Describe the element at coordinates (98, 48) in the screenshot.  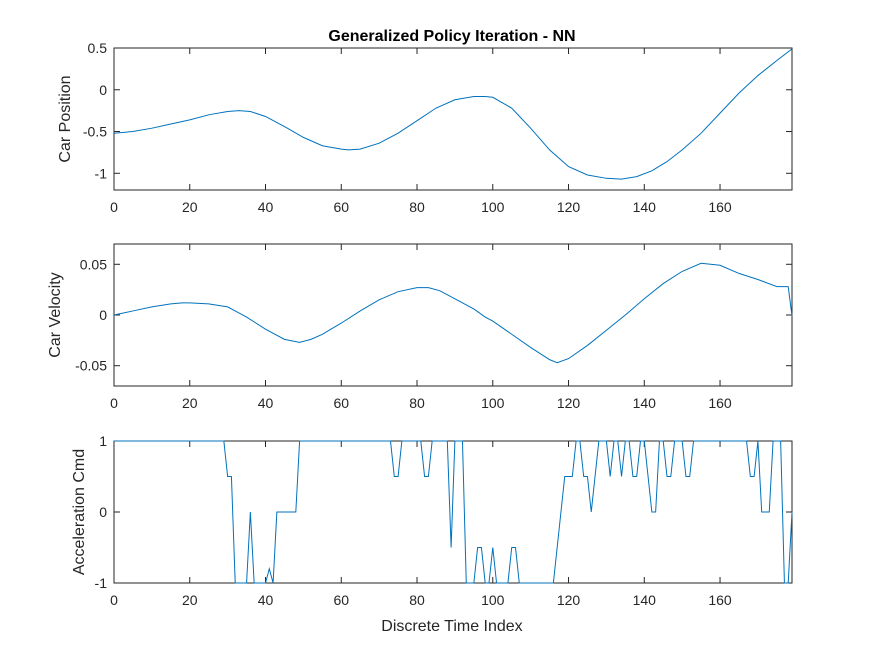
I see `y-tick-label: 0.5` at that location.